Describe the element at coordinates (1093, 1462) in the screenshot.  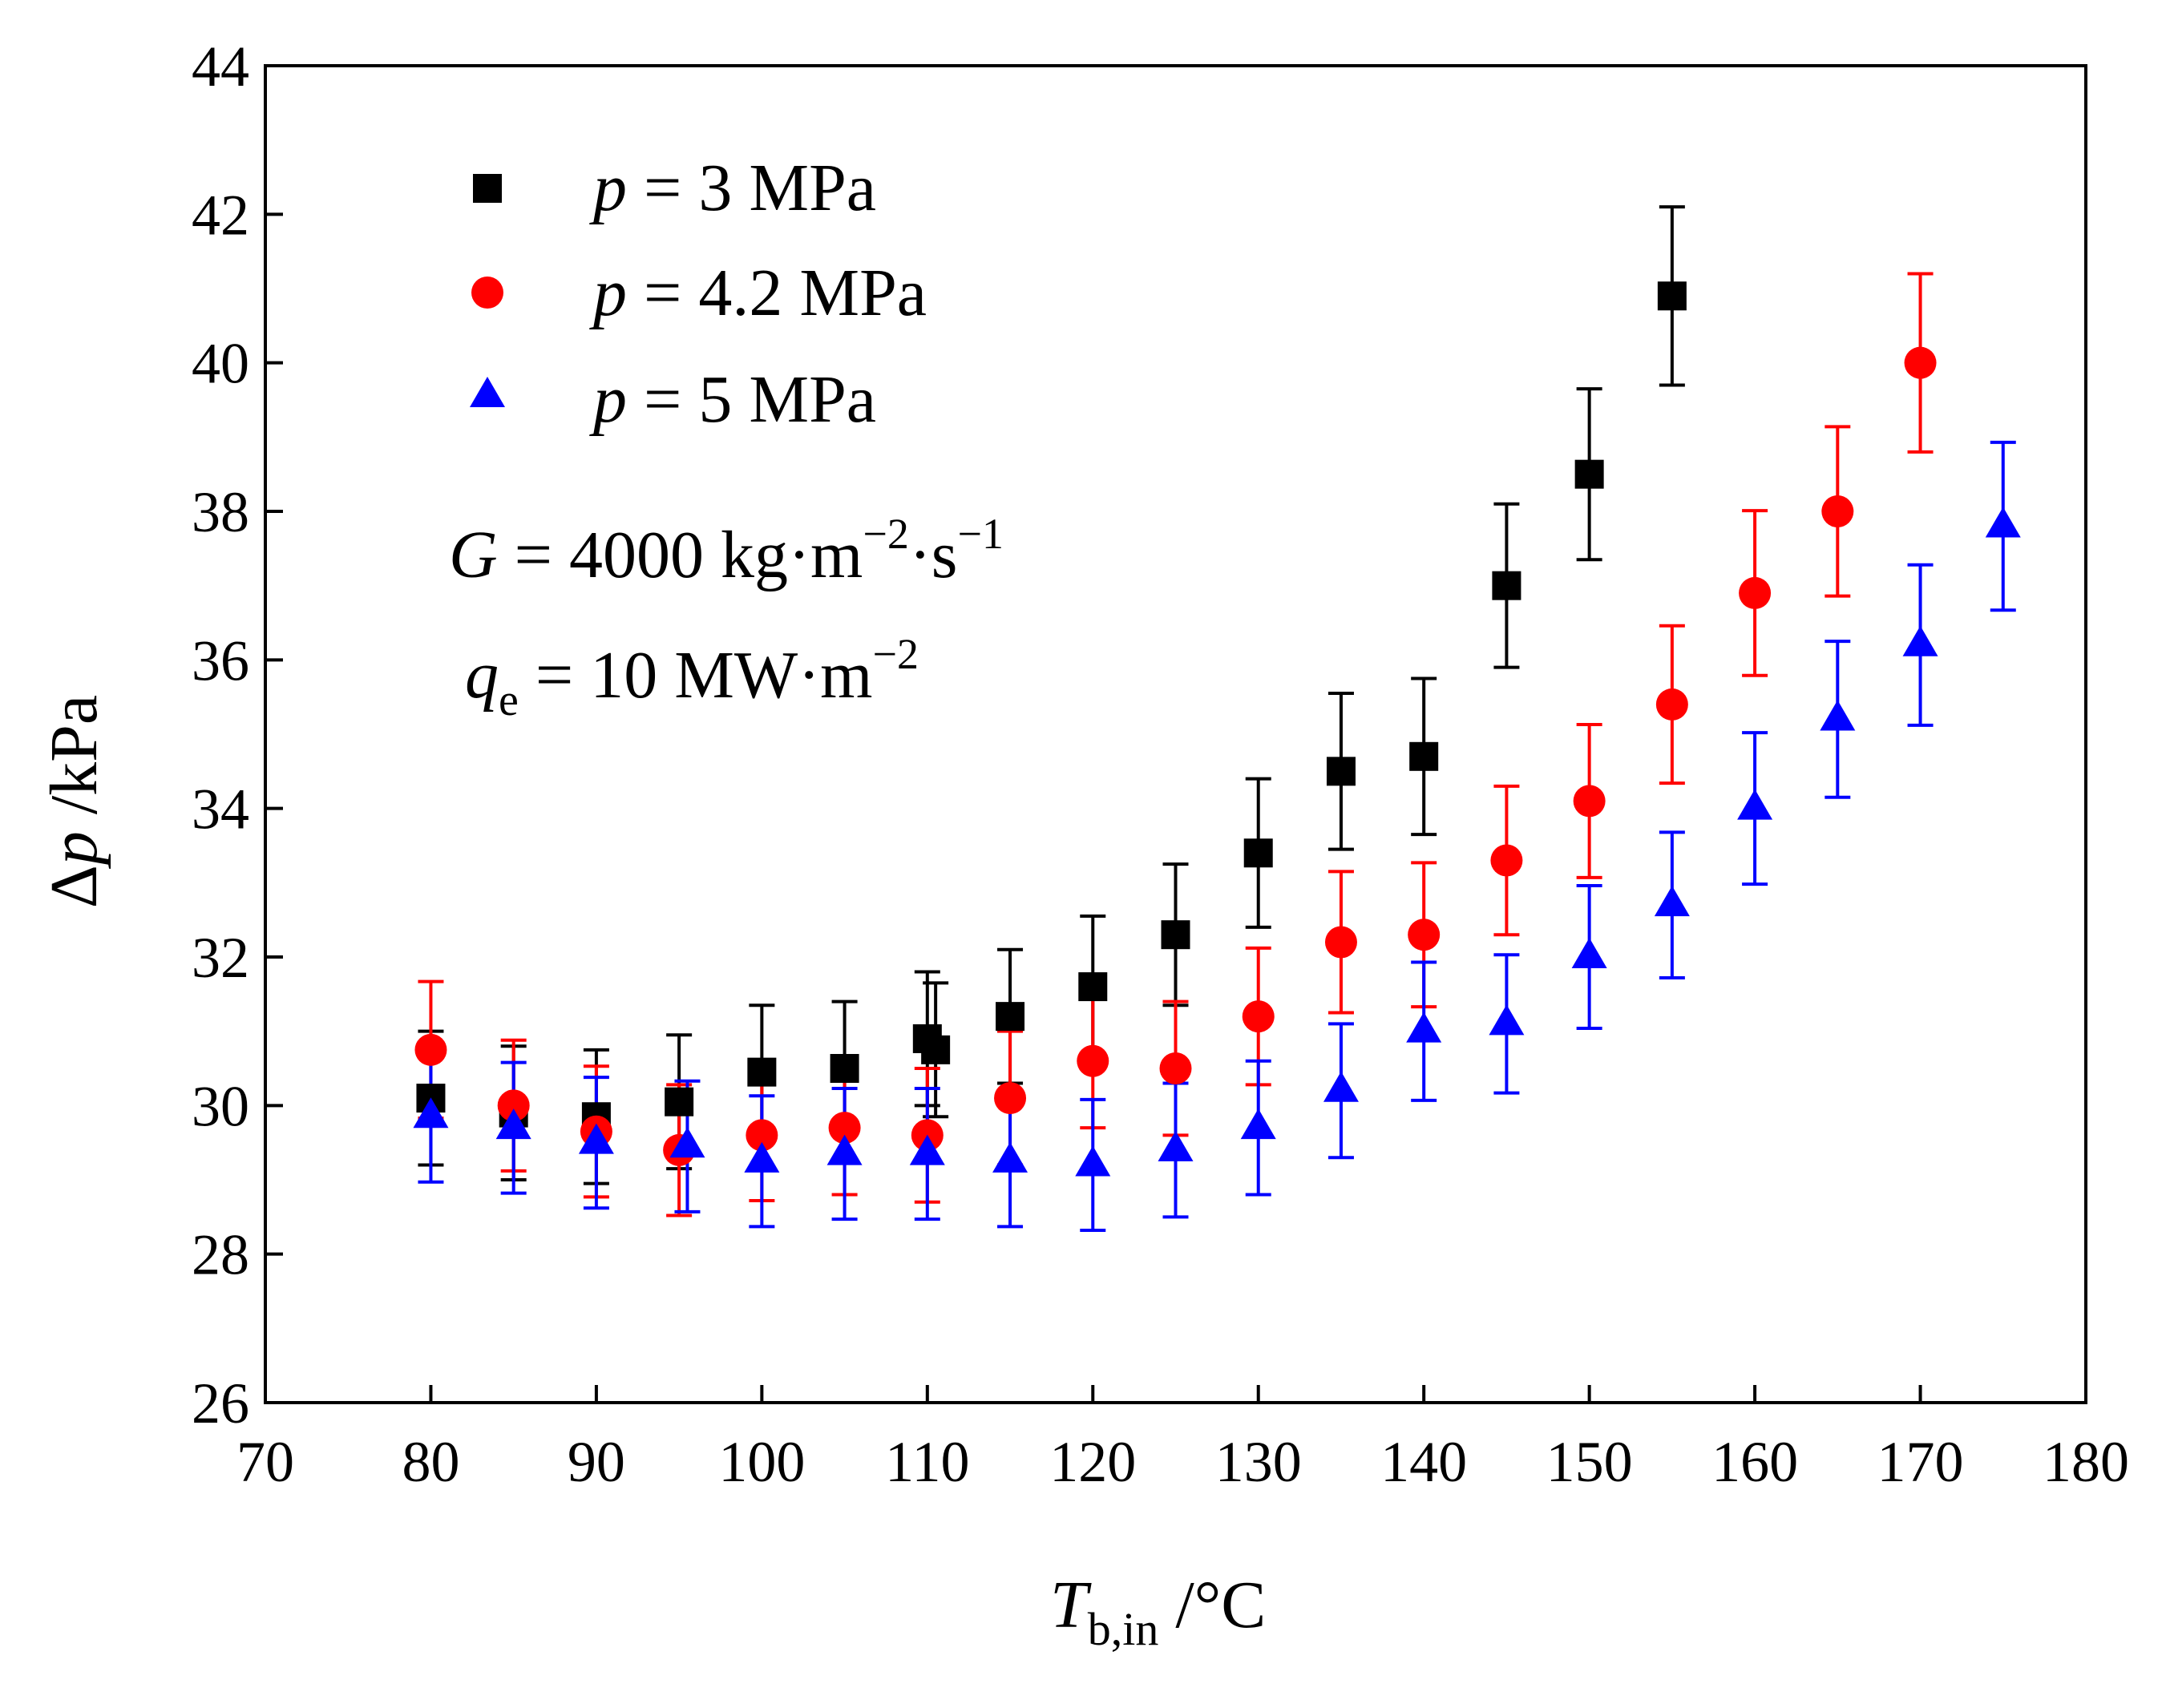
I see `x-tick-label: 120` at that location.